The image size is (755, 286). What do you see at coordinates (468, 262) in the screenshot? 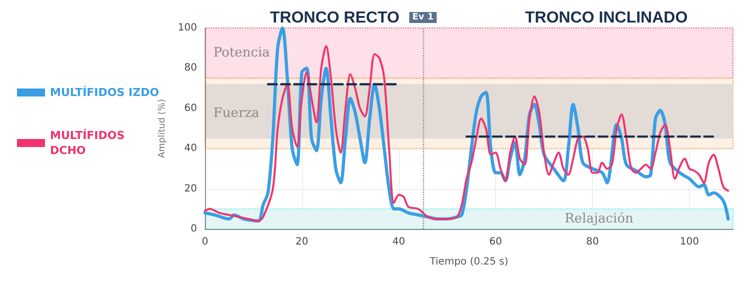
I see `x-axis-title: Tiempo (0.25 s)` at bounding box center [468, 262].